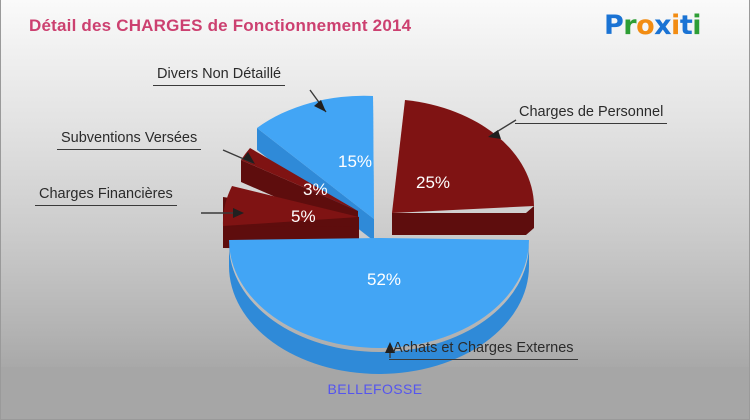 The image size is (750, 420). What do you see at coordinates (483, 350) in the screenshot?
I see `callout-label-achats-et-charges-externes: Achats et Charges Externes` at bounding box center [483, 350].